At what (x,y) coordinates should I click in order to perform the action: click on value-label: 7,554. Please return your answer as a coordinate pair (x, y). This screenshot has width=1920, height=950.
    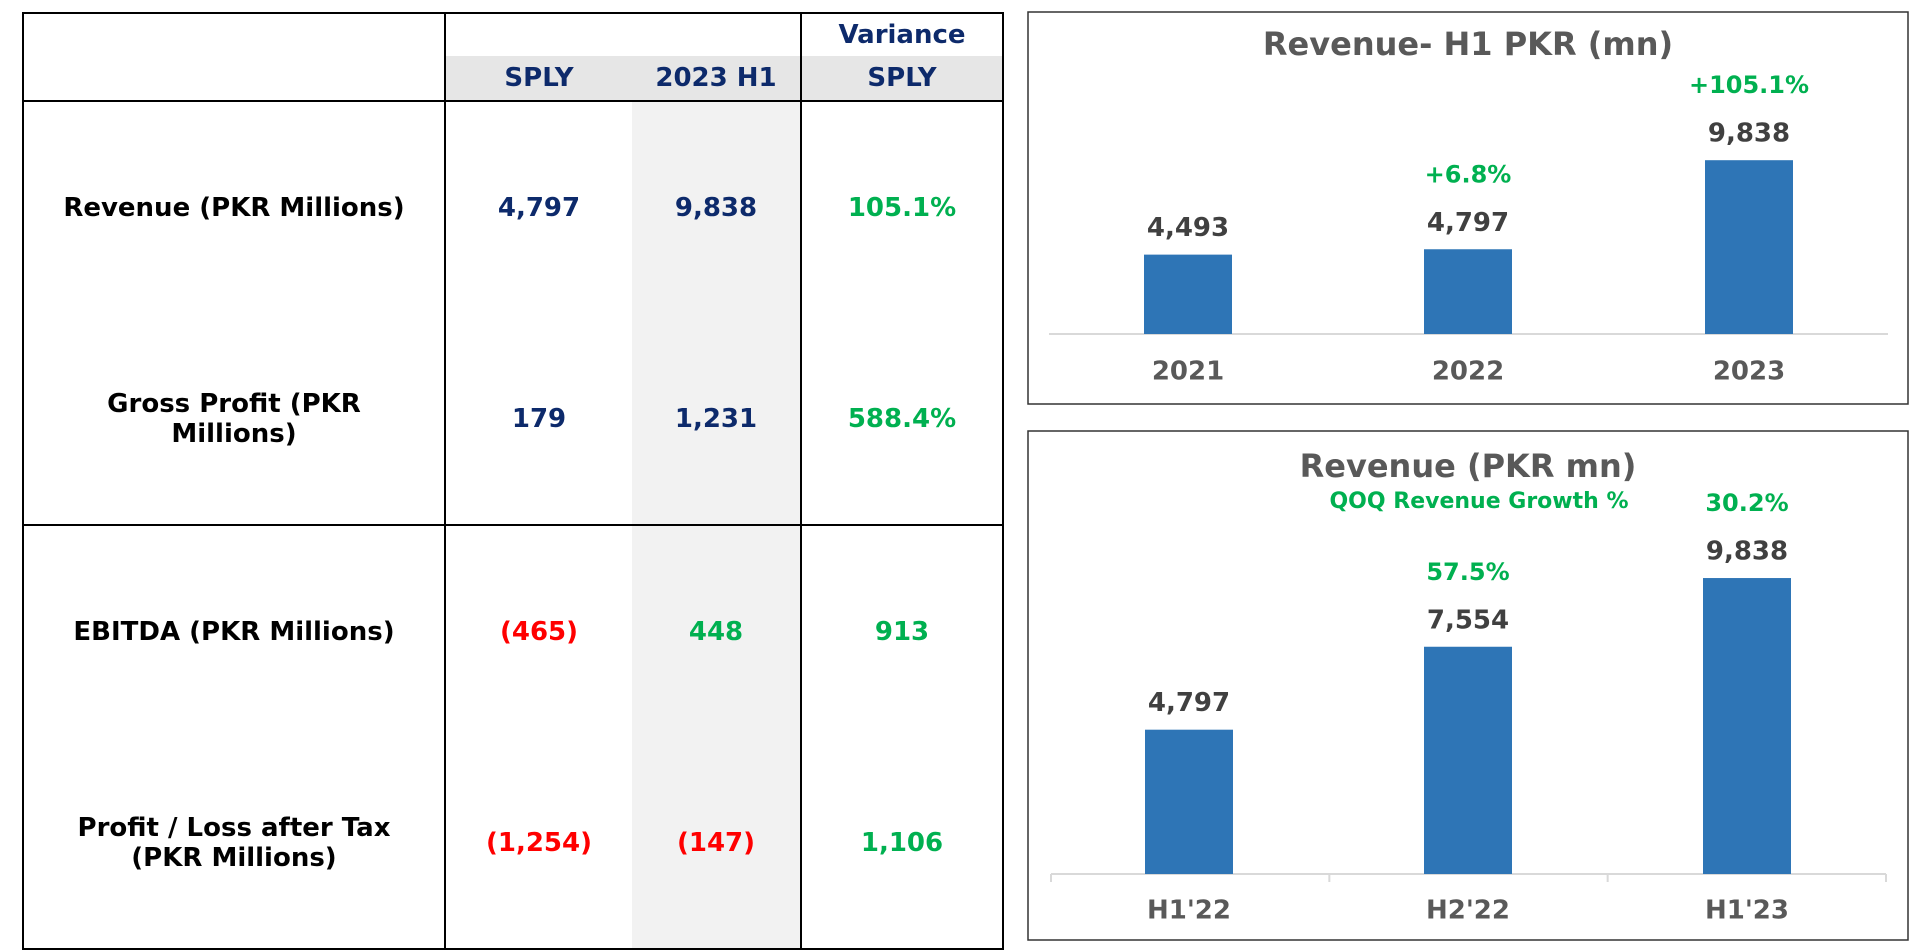
    Looking at the image, I should click on (1468, 620).